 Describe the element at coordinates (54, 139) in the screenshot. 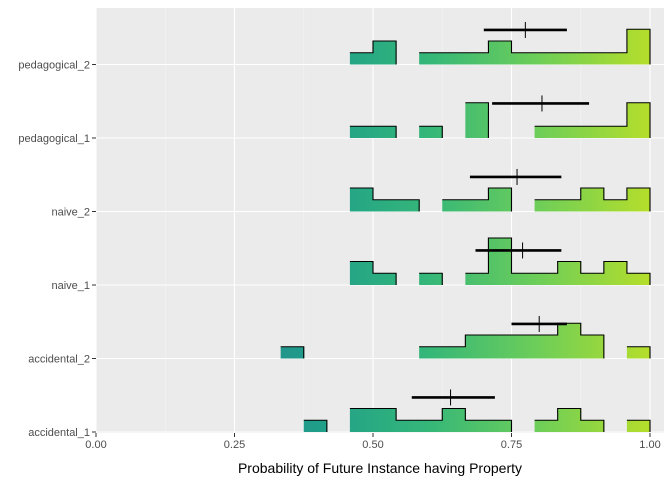

I see `y-tick-label: pedagogical_1` at that location.